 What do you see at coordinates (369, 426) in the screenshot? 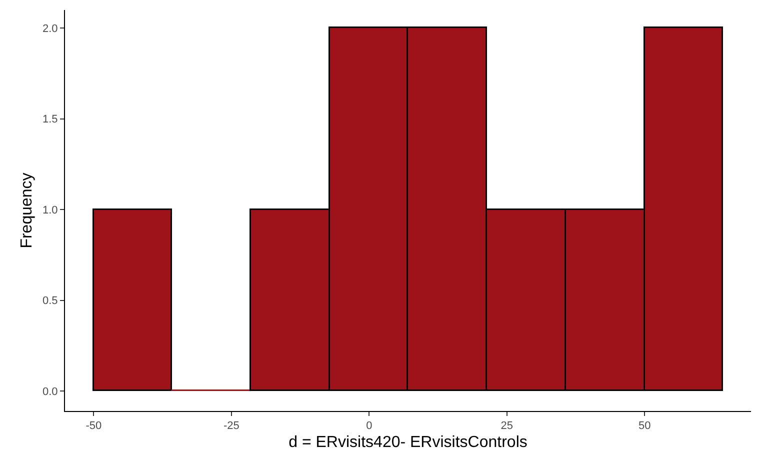
I see `x-tick-label: 0` at bounding box center [369, 426].